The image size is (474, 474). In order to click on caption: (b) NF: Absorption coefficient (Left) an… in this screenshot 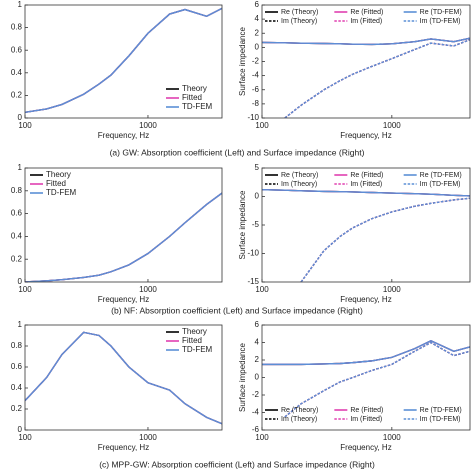, I will do `click(237, 310)`.